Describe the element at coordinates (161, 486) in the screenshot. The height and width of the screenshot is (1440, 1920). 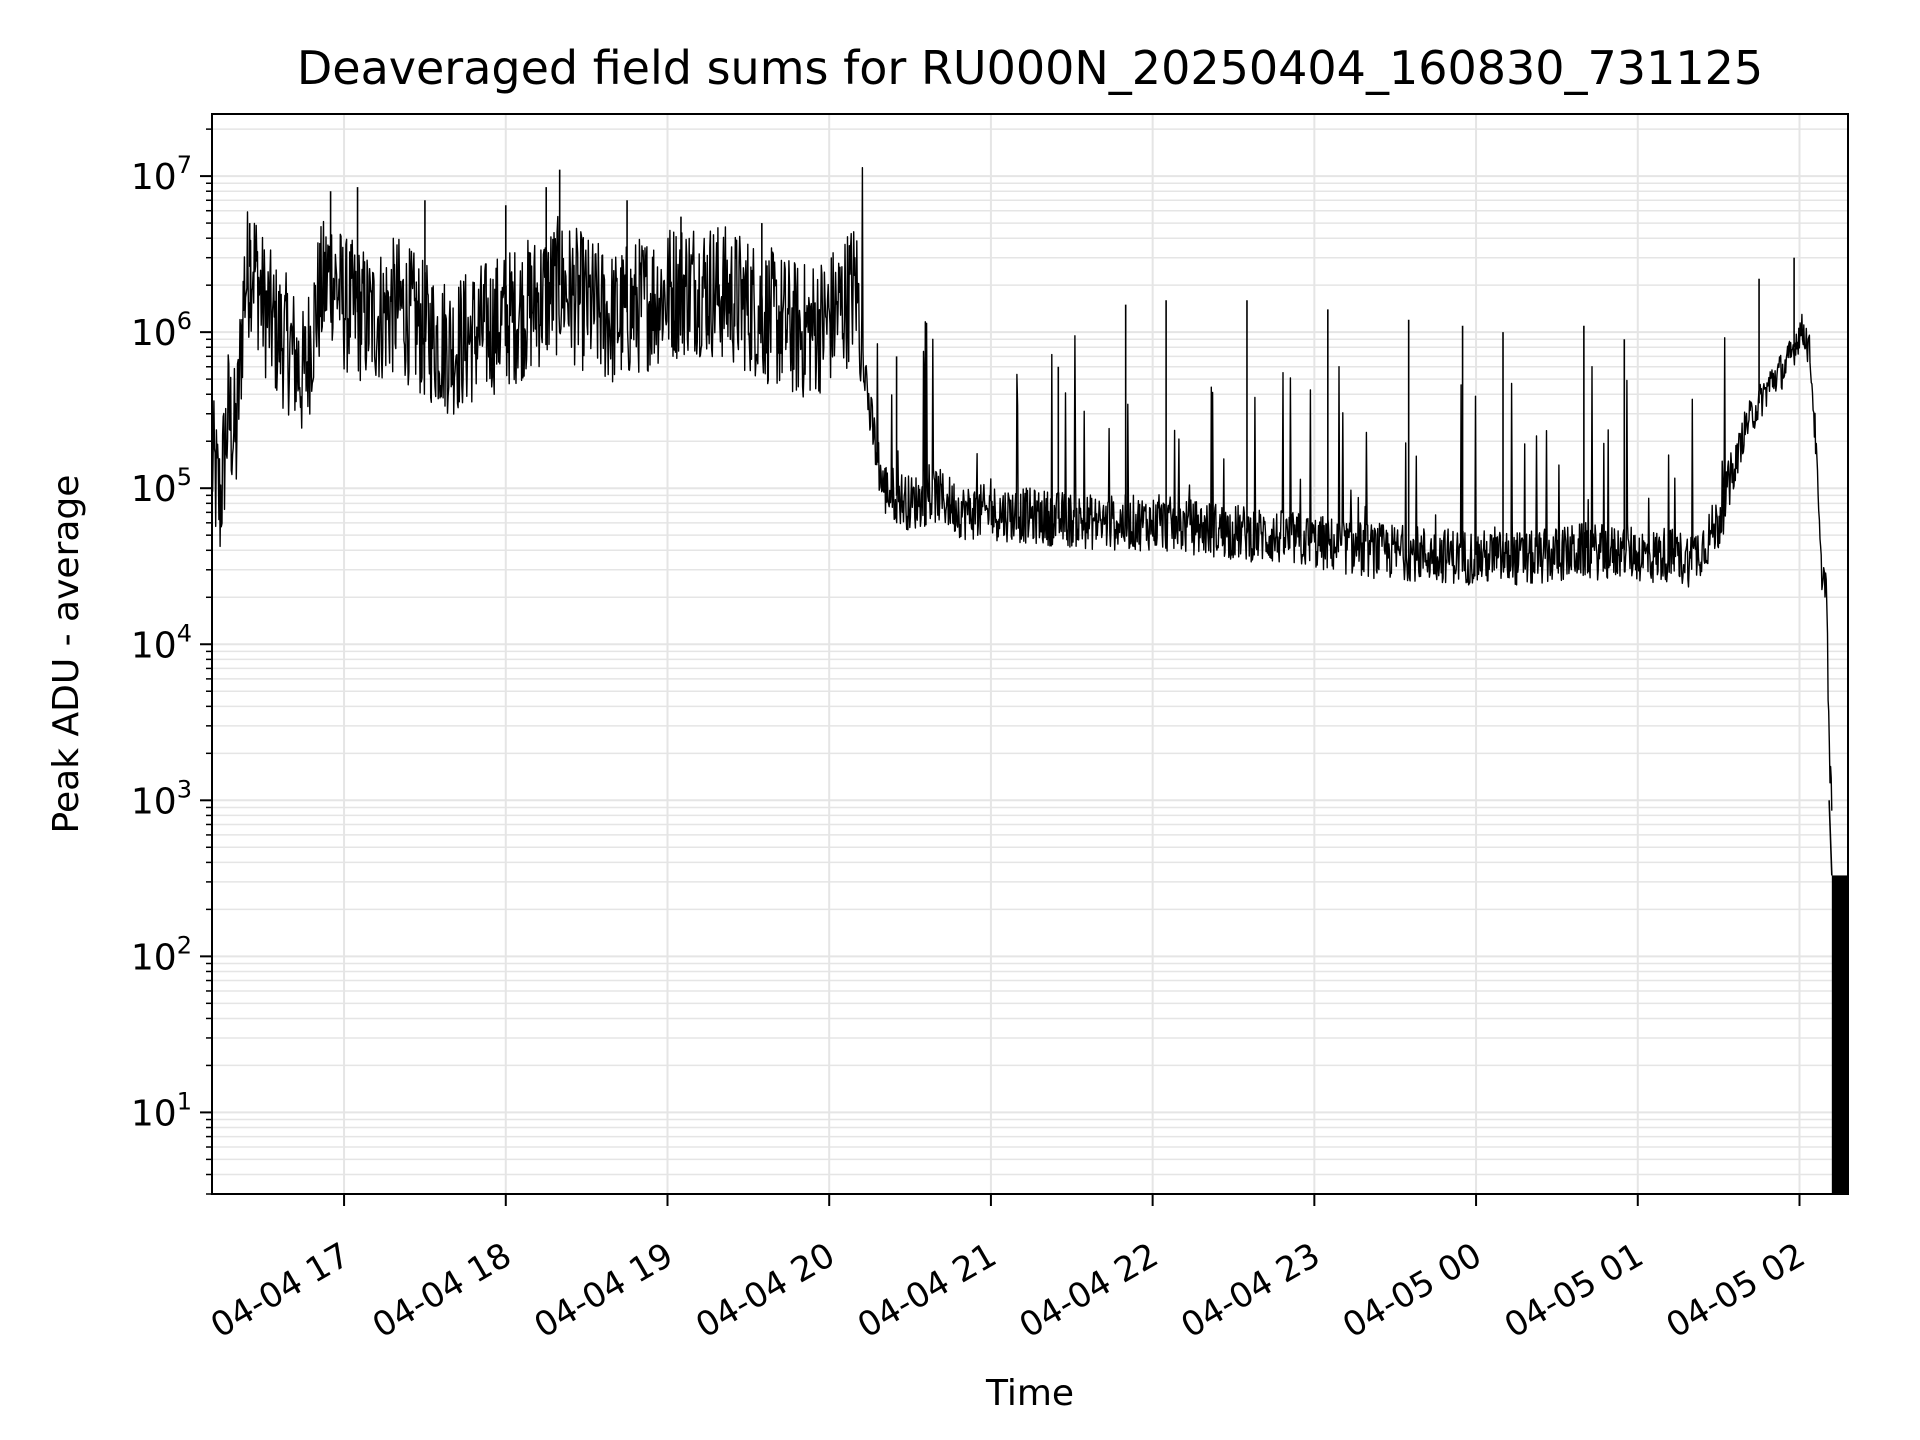
I see `y-tick-label: 10⁵` at that location.